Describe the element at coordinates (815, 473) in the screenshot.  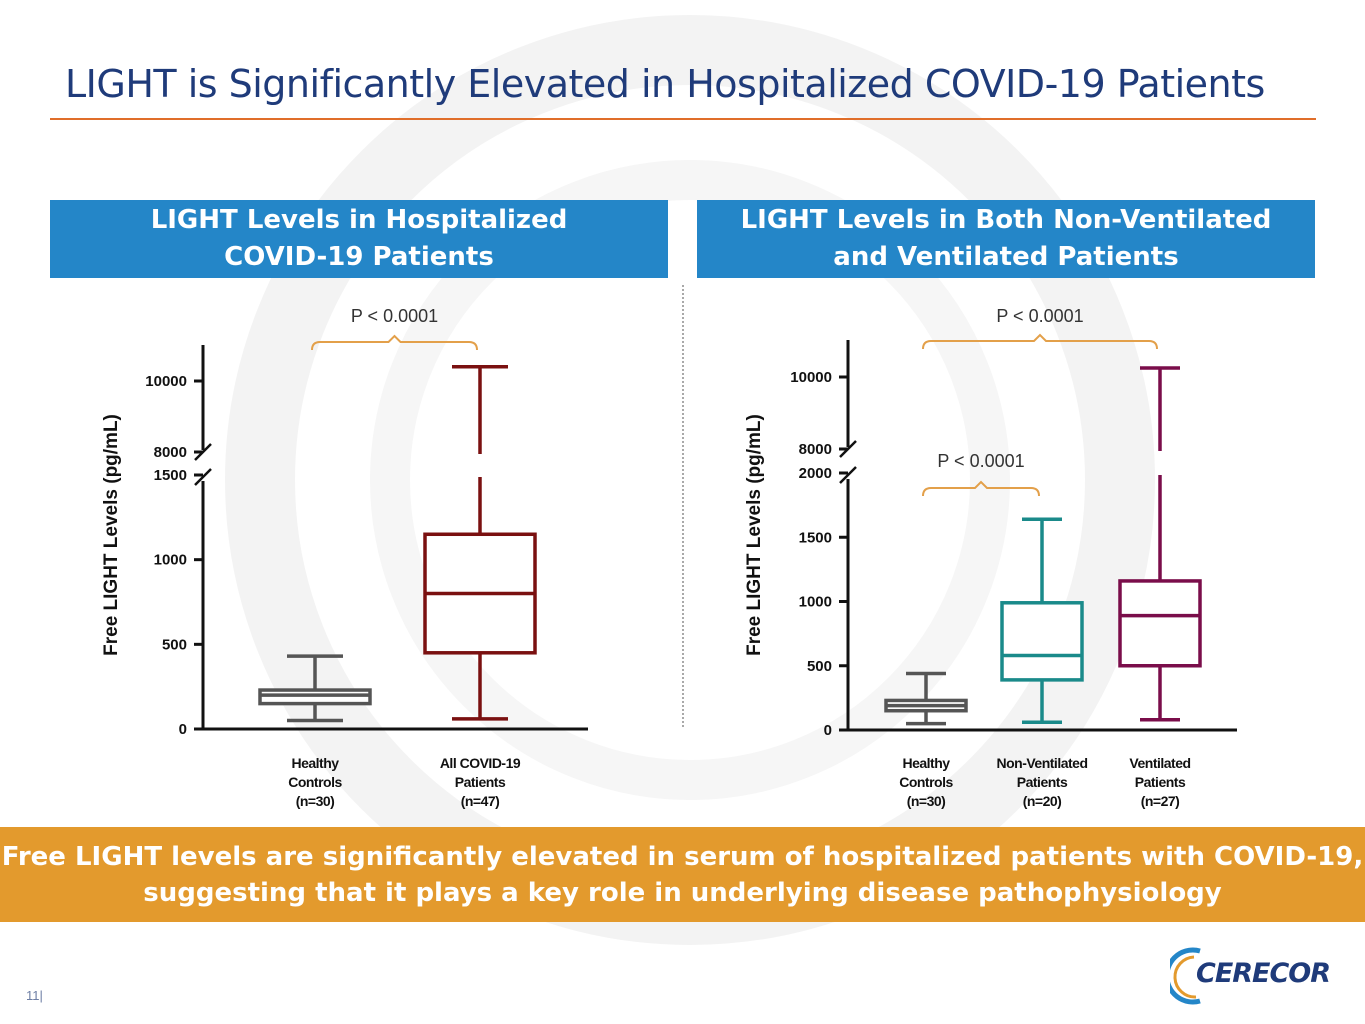
I see `chart2-y-tick-label: 2000` at that location.